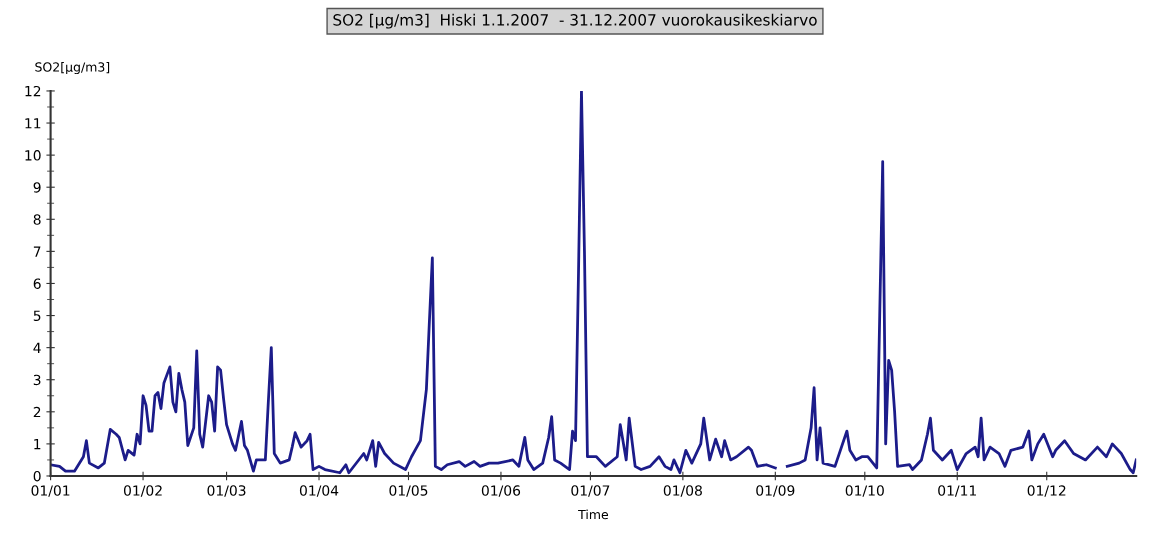 This screenshot has height=558, width=1150. What do you see at coordinates (37, 316) in the screenshot?
I see `y-tick-label: 5` at bounding box center [37, 316].